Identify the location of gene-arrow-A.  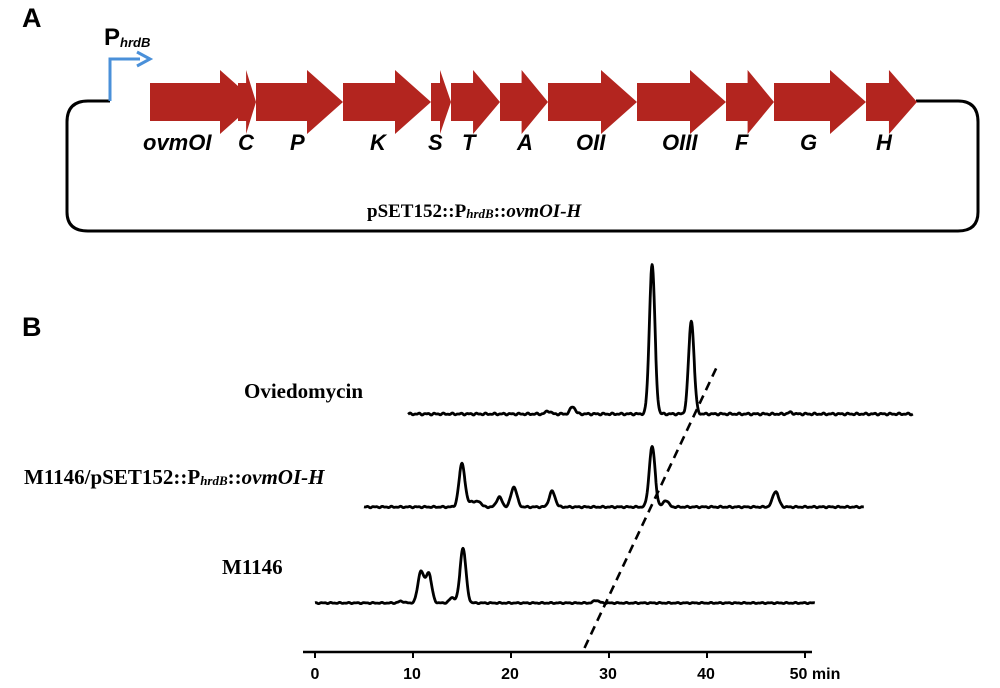
(524, 102).